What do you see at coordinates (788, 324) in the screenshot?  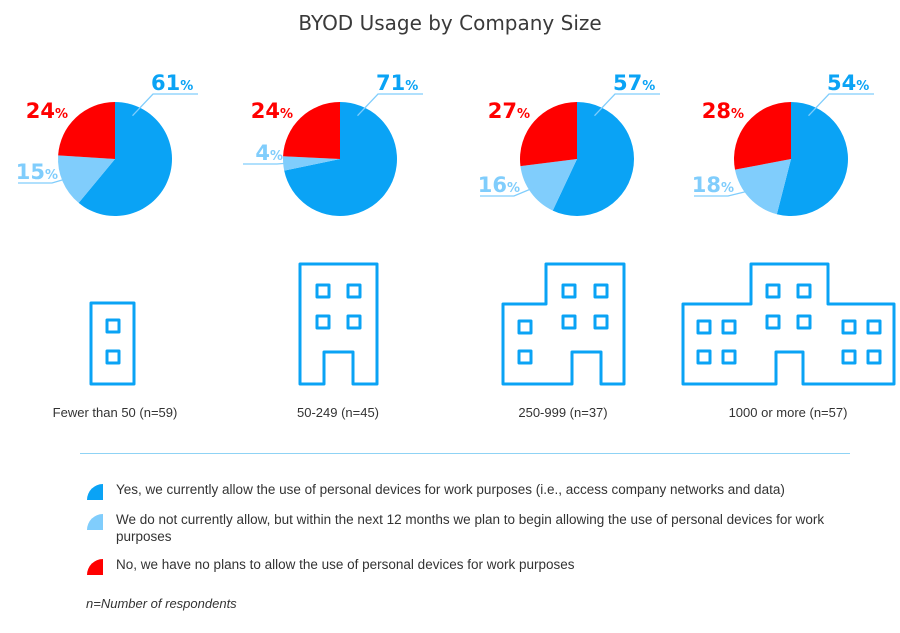 I see `large-building-icon` at bounding box center [788, 324].